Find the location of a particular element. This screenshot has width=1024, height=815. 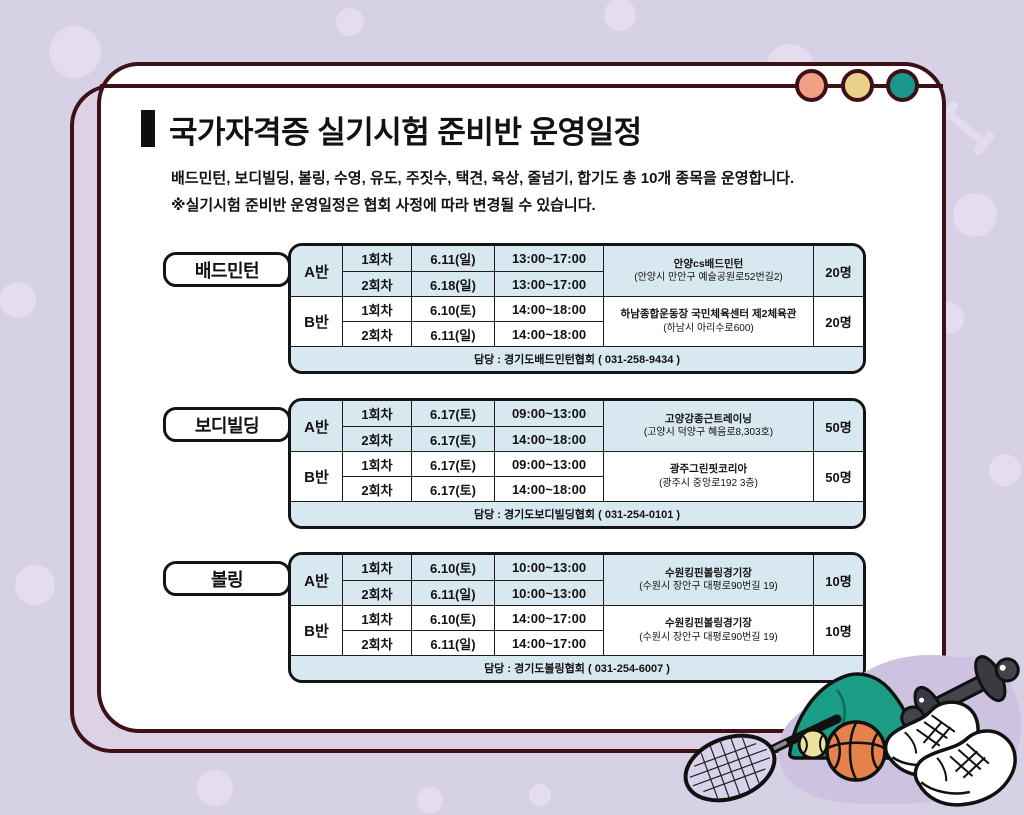

venue-cell: 광주그린핏코리아 (광주시 중앙로192 3층) is located at coordinates (708, 476).